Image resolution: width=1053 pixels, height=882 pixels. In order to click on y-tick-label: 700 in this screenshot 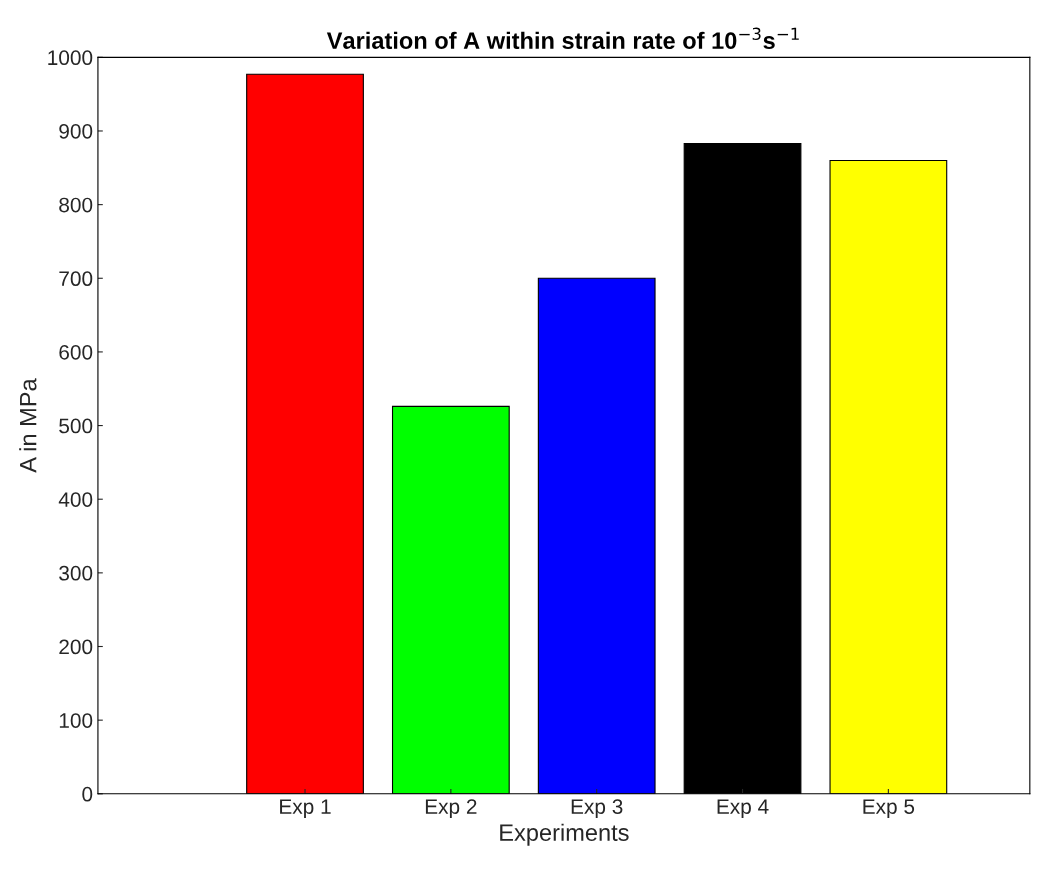, I will do `click(76, 279)`.